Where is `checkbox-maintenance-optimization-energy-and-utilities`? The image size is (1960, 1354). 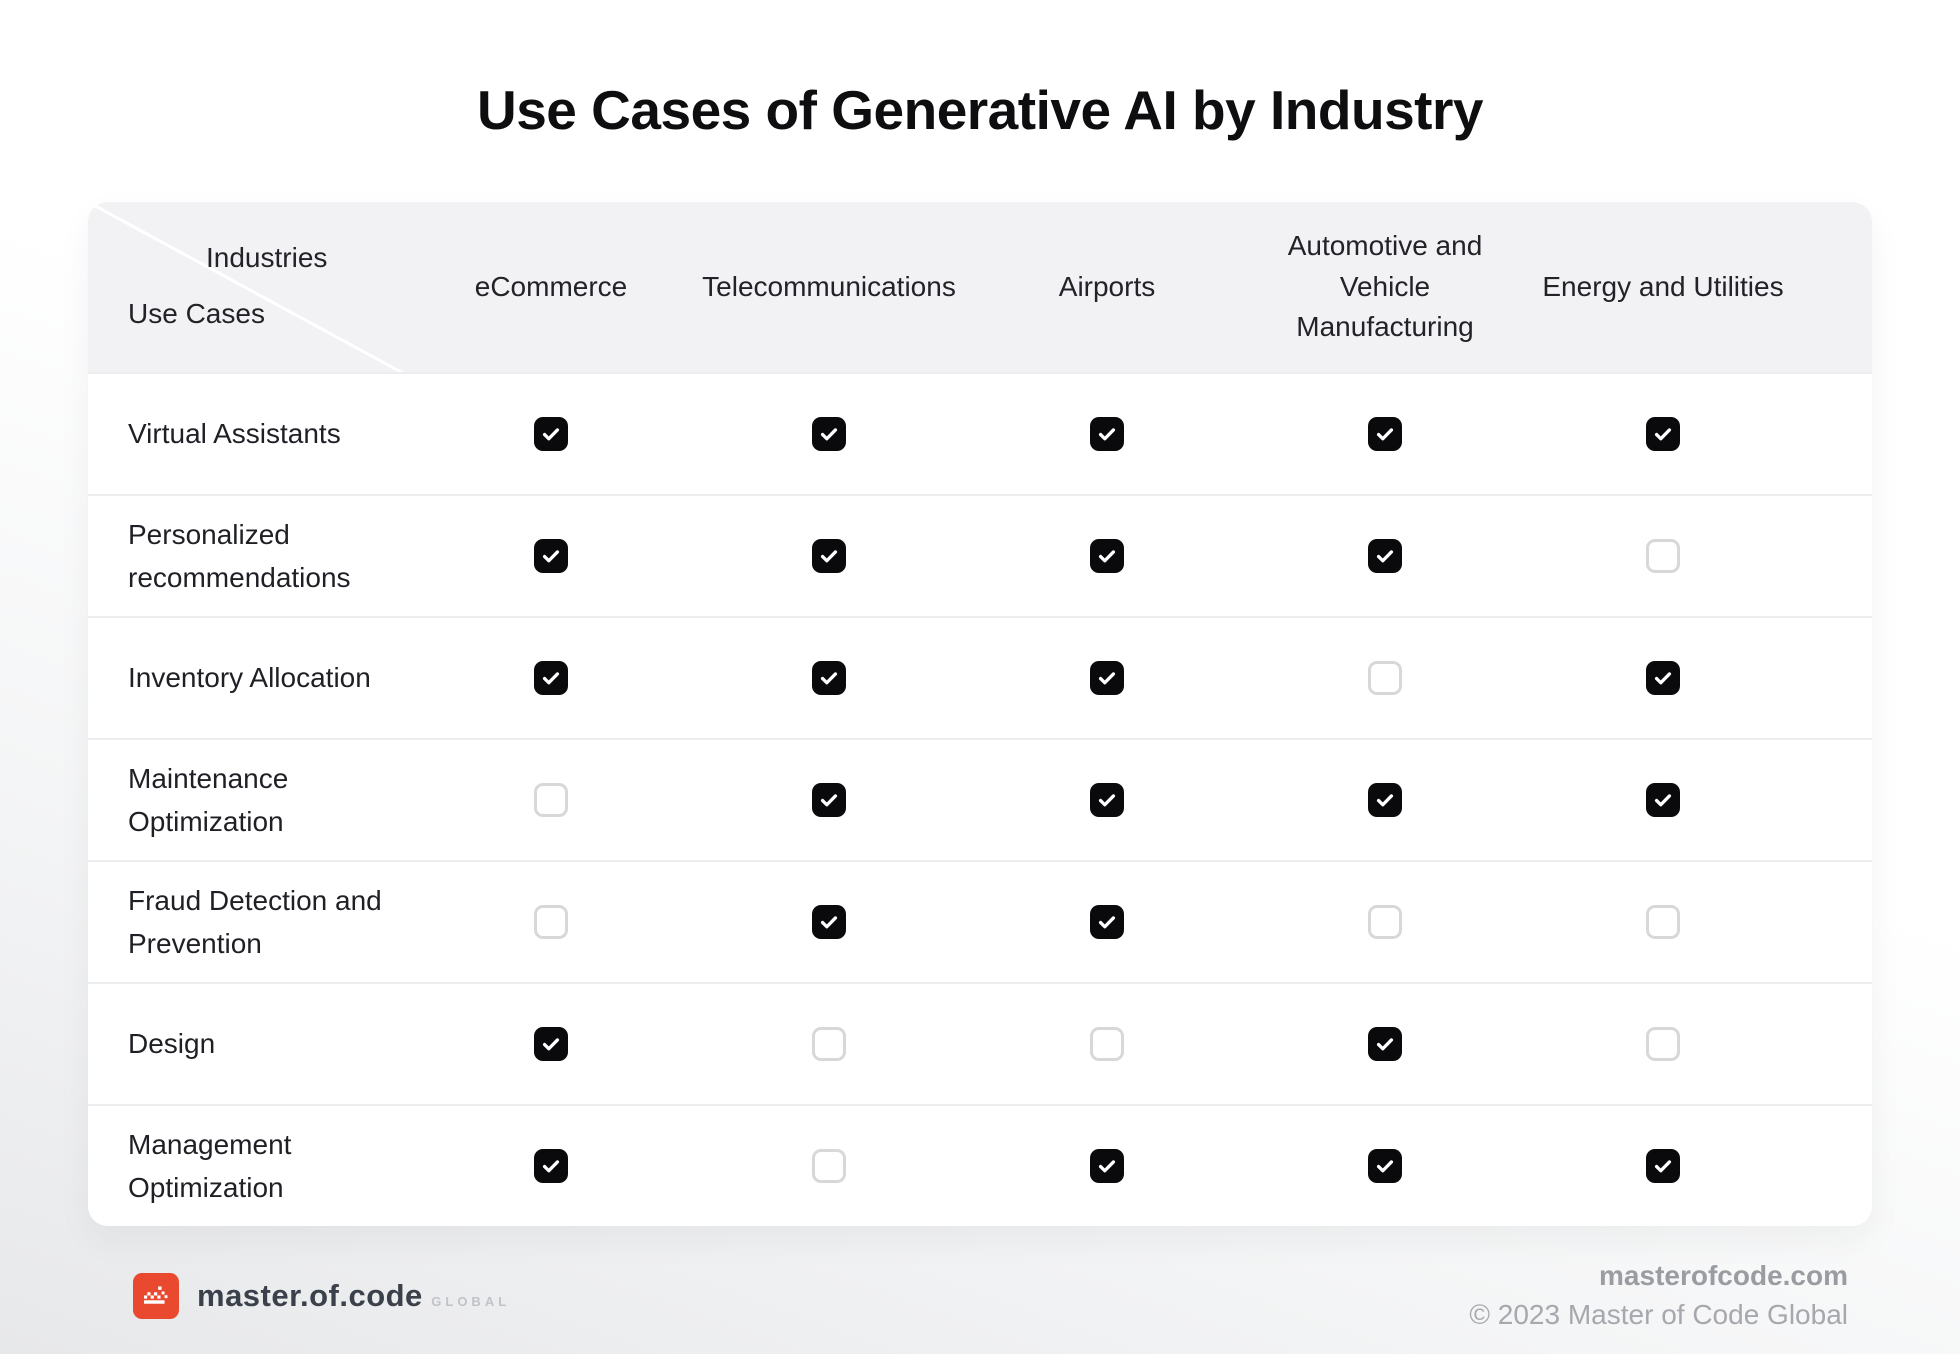
checkbox-maintenance-optimization-energy-and-utilities is located at coordinates (1663, 800).